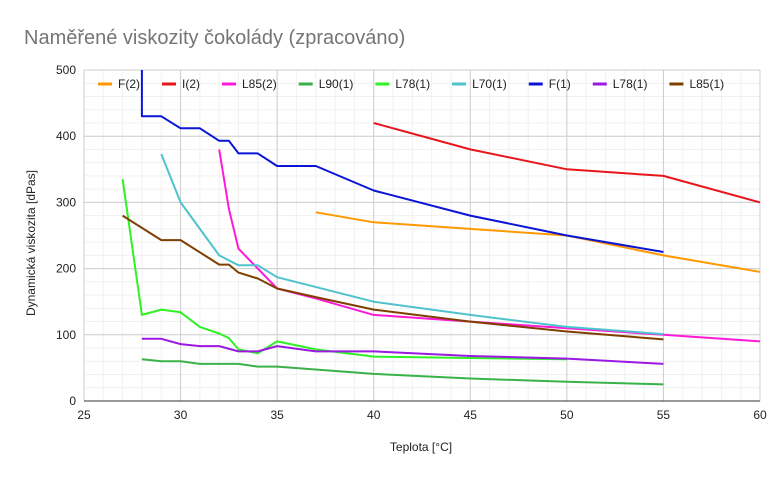  Describe the element at coordinates (336, 84) in the screenshot. I see `legend-label: L90(1)` at that location.